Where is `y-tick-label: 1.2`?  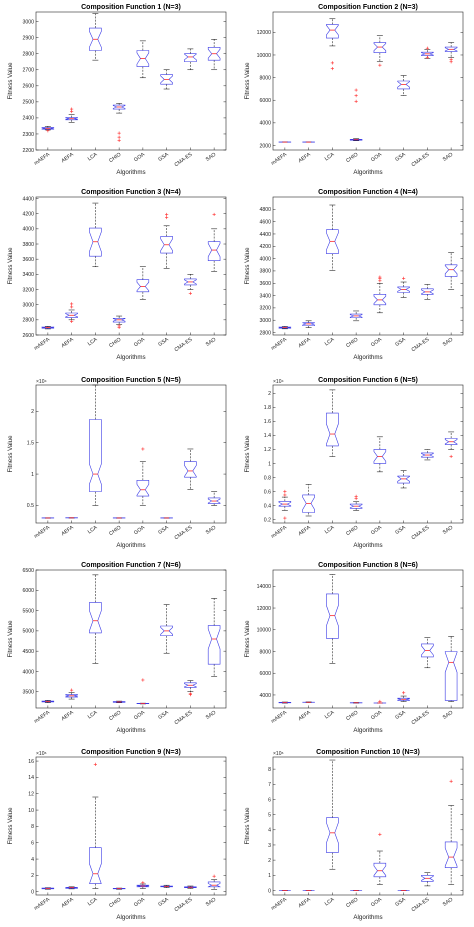 y-tick-label: 1.2 is located at coordinates (267, 450).